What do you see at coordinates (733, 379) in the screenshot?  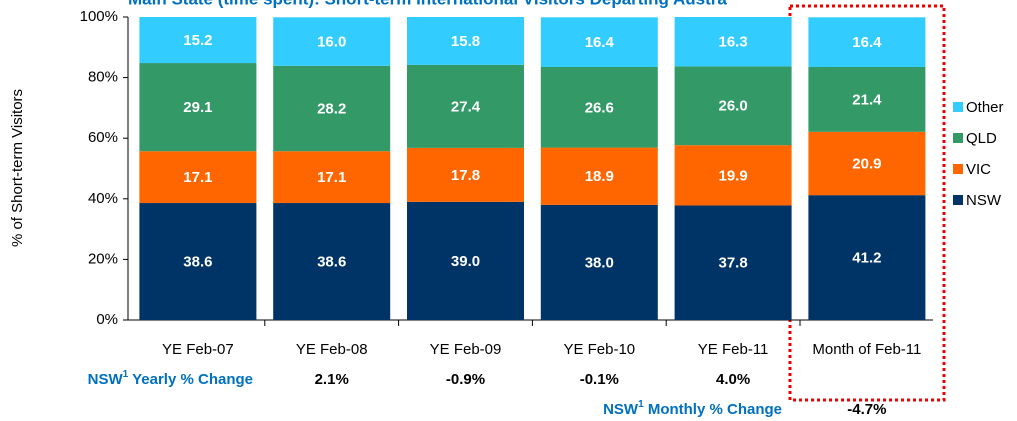 I see `yearly-change-value: 4.0%` at bounding box center [733, 379].